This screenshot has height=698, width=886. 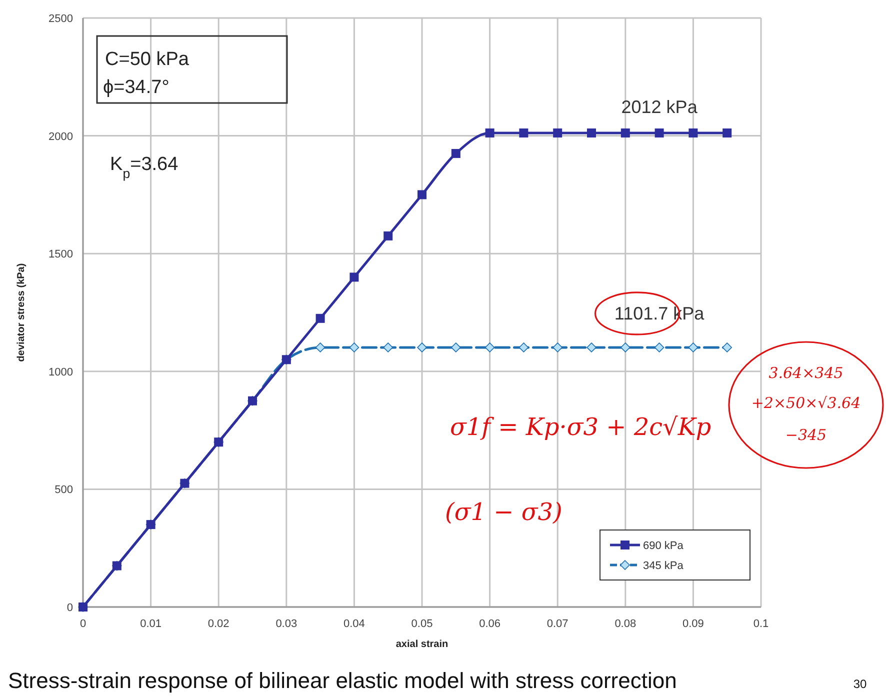 What do you see at coordinates (60, 19) in the screenshot?
I see `y-tick-label: 2500` at bounding box center [60, 19].